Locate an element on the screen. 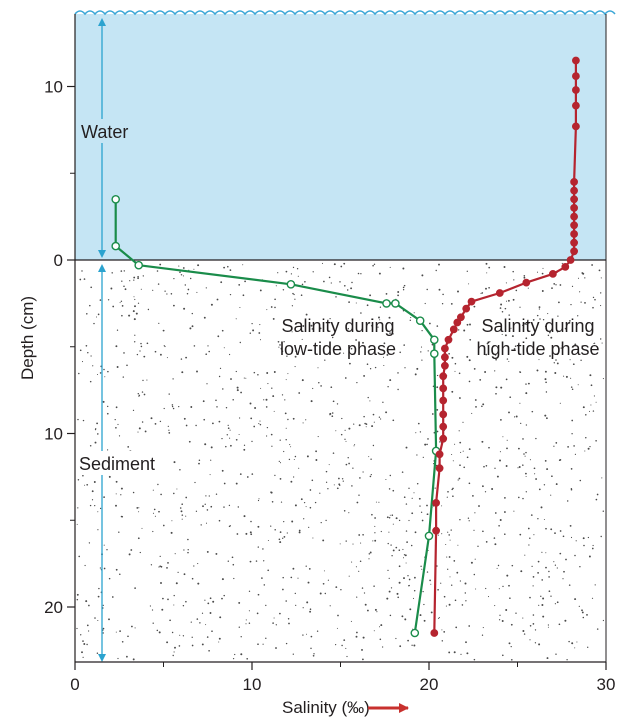 The image size is (621, 722). y-axis-title: Depth (cm) is located at coordinates (27, 338).